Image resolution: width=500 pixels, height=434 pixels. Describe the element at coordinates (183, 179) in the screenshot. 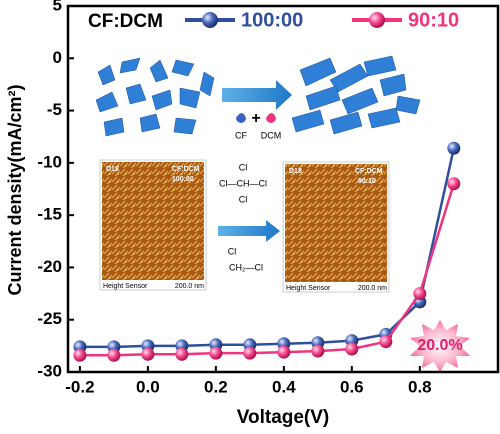

I see `afm-label: 100:00` at that location.